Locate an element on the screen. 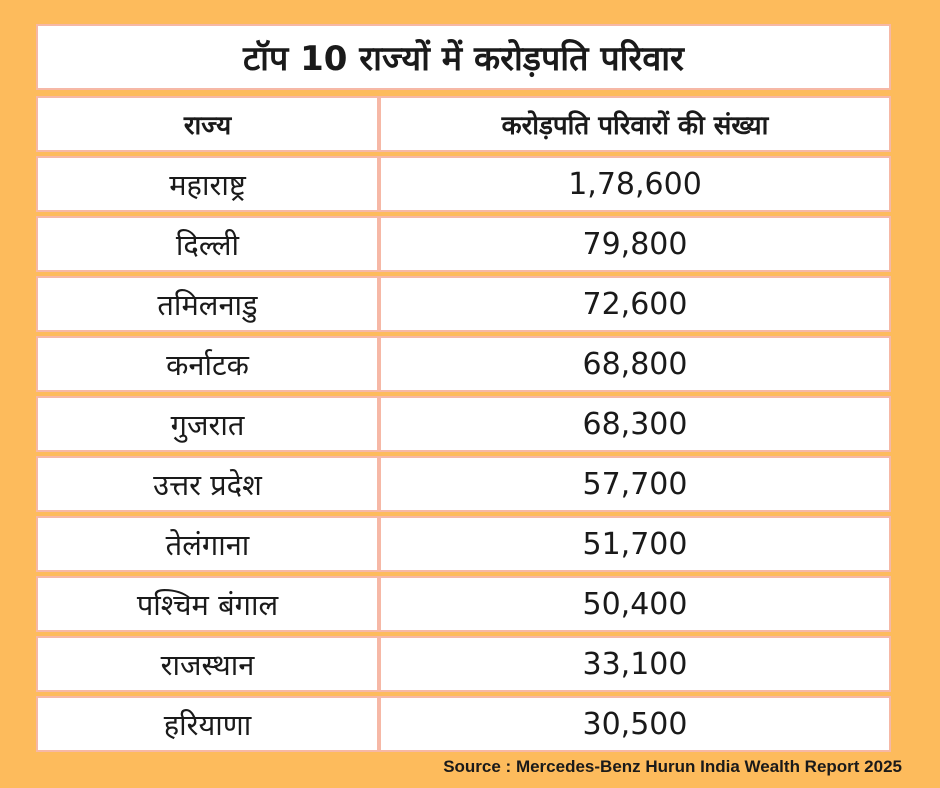  state-cell: उत्तर प्रदेश is located at coordinates (207, 484).